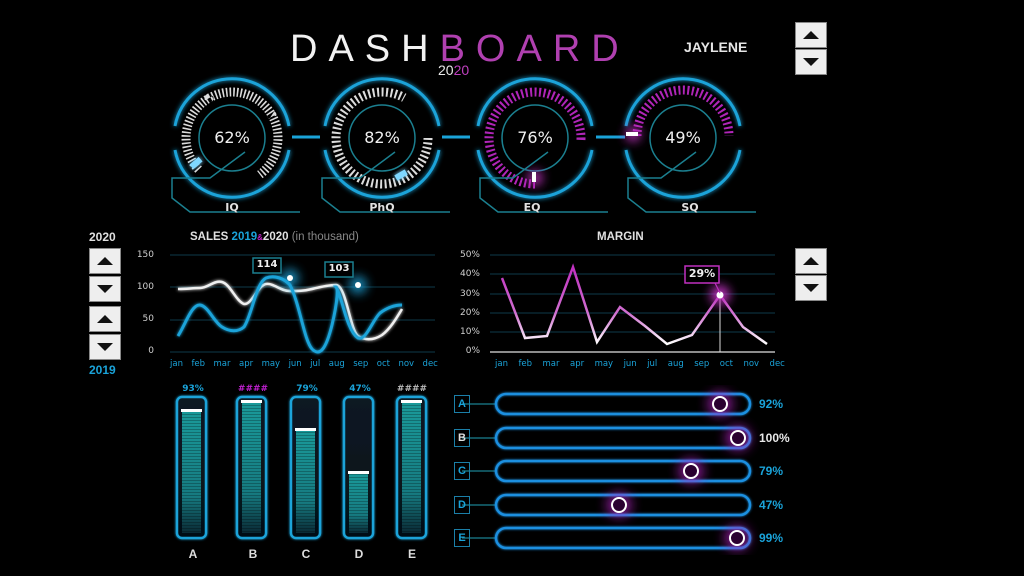 This screenshot has height=576, width=1024. Describe the element at coordinates (620, 237) in the screenshot. I see `margin-chart-title: MARGIN` at that location.